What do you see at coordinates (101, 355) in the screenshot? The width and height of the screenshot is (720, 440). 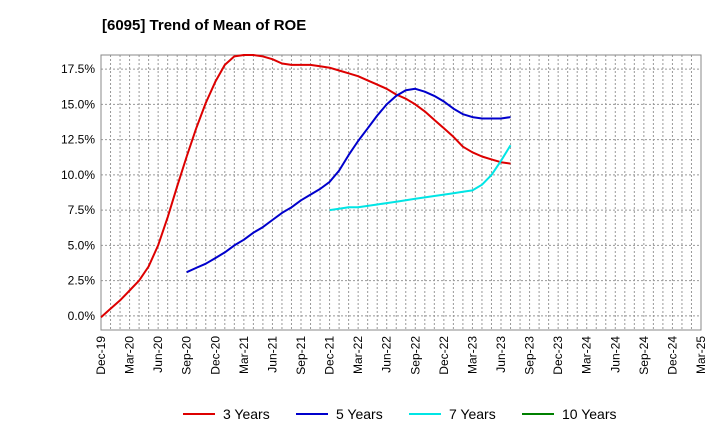 I see `x-tick-label: Dec-19` at bounding box center [101, 355].